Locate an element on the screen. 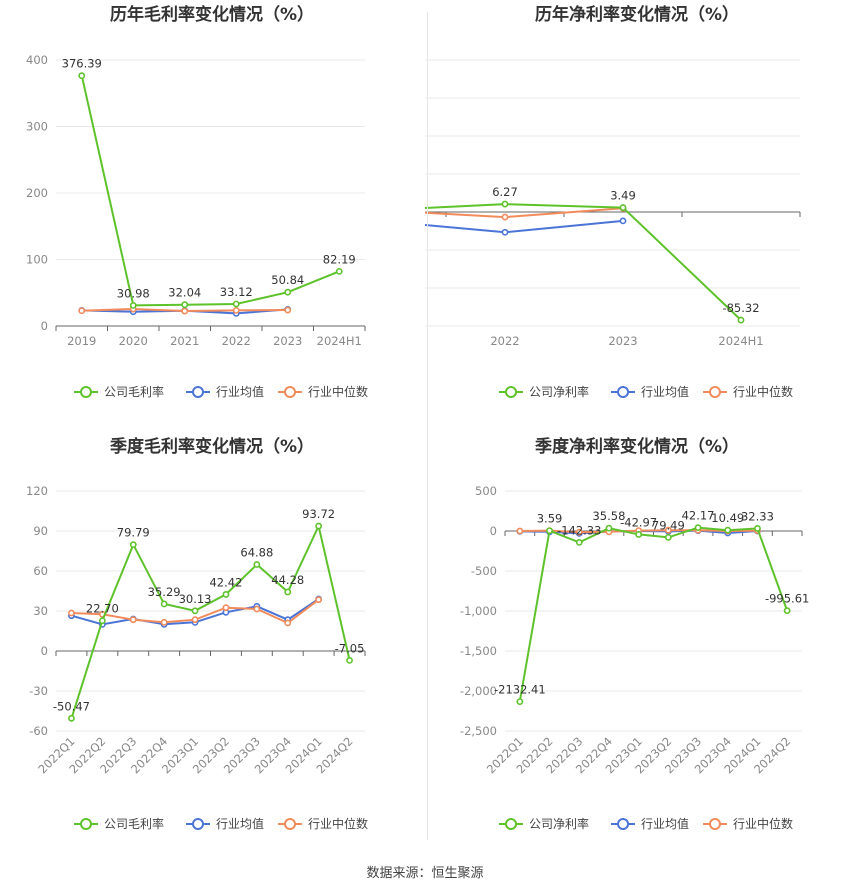 The height and width of the screenshot is (891, 850). data-label: -995.61 is located at coordinates (787, 599).